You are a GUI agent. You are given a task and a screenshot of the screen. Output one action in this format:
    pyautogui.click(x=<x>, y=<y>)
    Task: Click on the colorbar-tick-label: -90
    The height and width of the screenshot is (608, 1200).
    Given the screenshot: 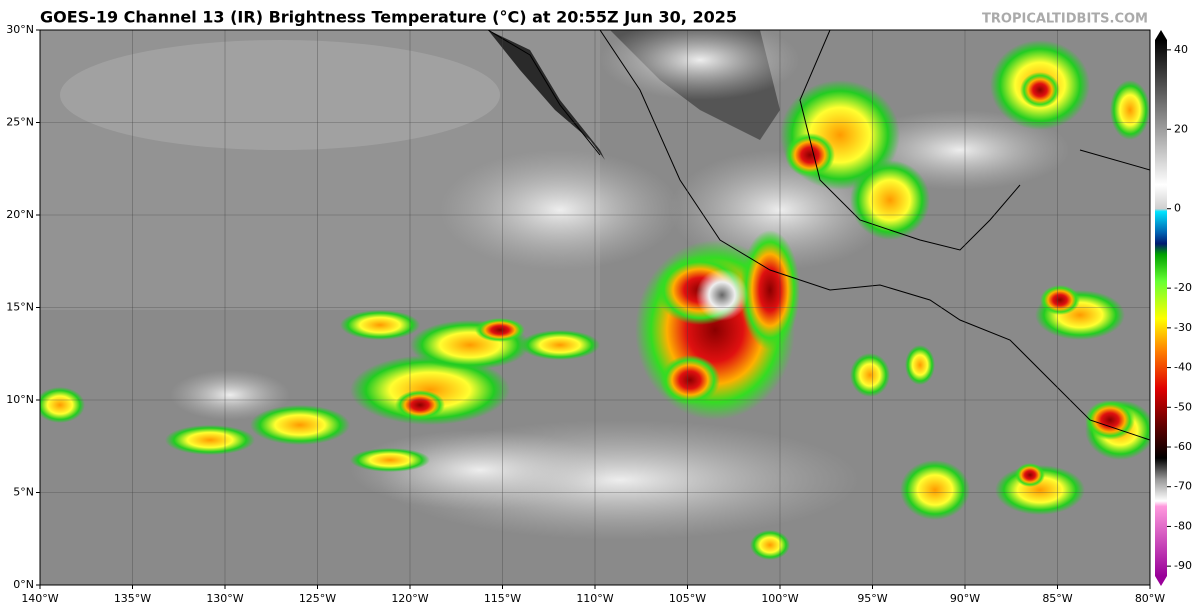 What is the action you would take?
    pyautogui.click(x=1183, y=565)
    